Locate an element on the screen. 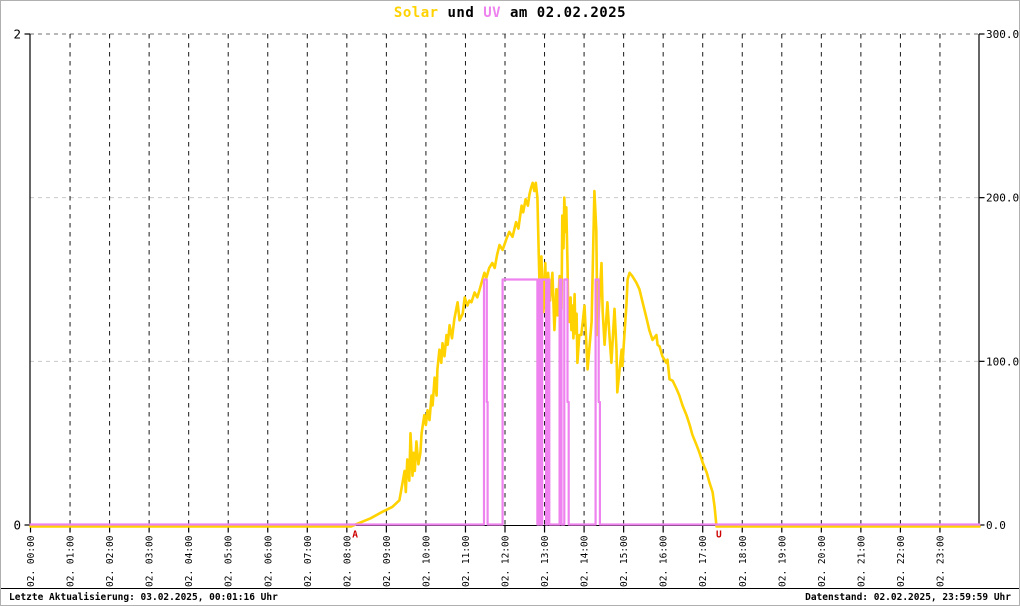 This screenshot has width=1020, height=606. x-tick-label: 02. 07:00 is located at coordinates (308, 561).